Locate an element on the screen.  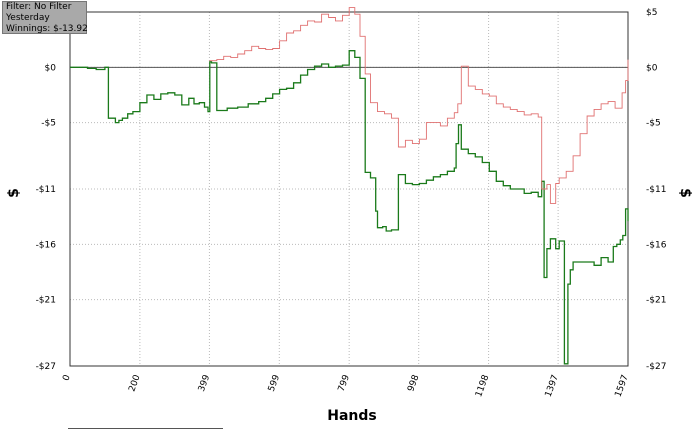
x-tick-label: 1198 is located at coordinates (482, 385).